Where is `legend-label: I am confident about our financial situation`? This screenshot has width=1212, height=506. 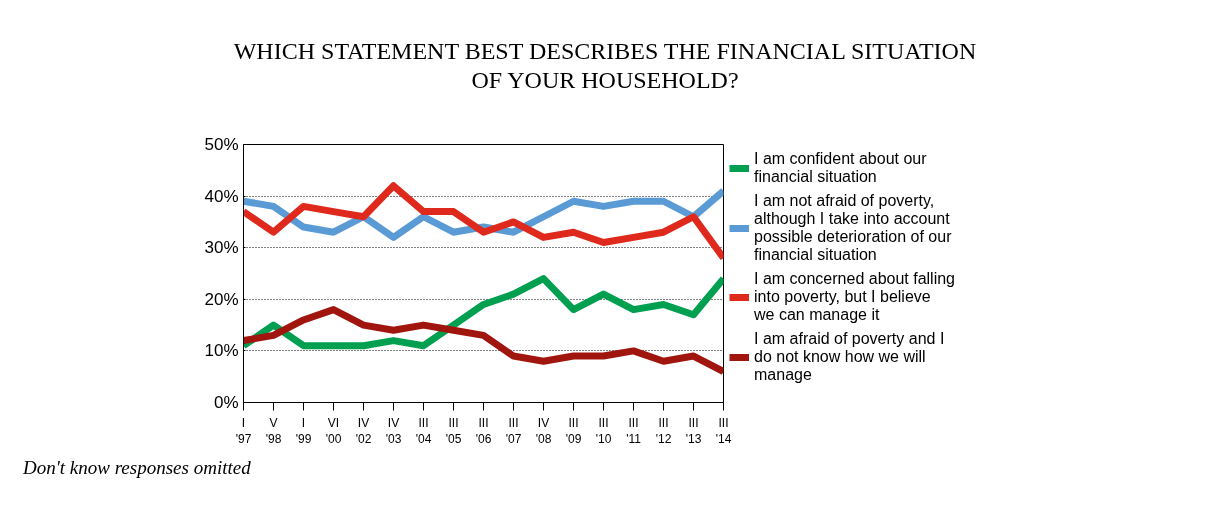
legend-label: I am confident about our financial situation is located at coordinates (840, 168).